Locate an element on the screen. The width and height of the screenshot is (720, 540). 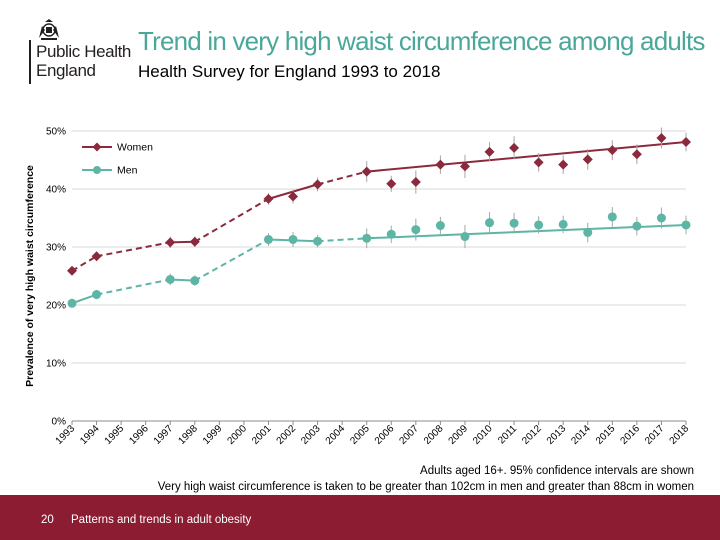
x-tick-label: 1999 is located at coordinates (213, 435).